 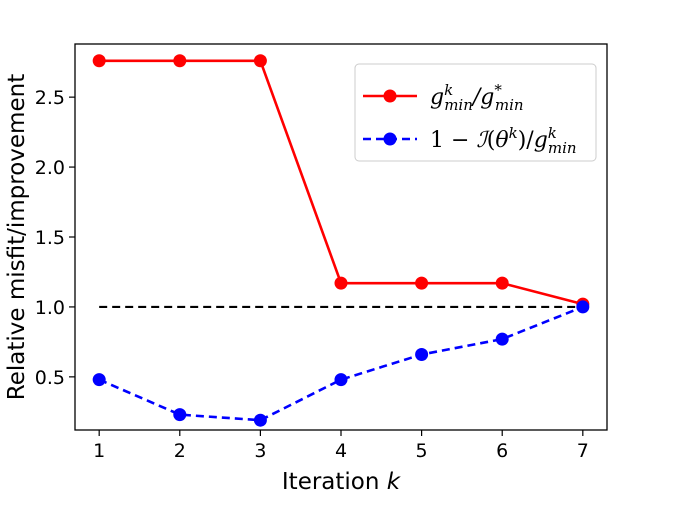 I want to click on x-tick-label-7: 7, so click(x=583, y=451).